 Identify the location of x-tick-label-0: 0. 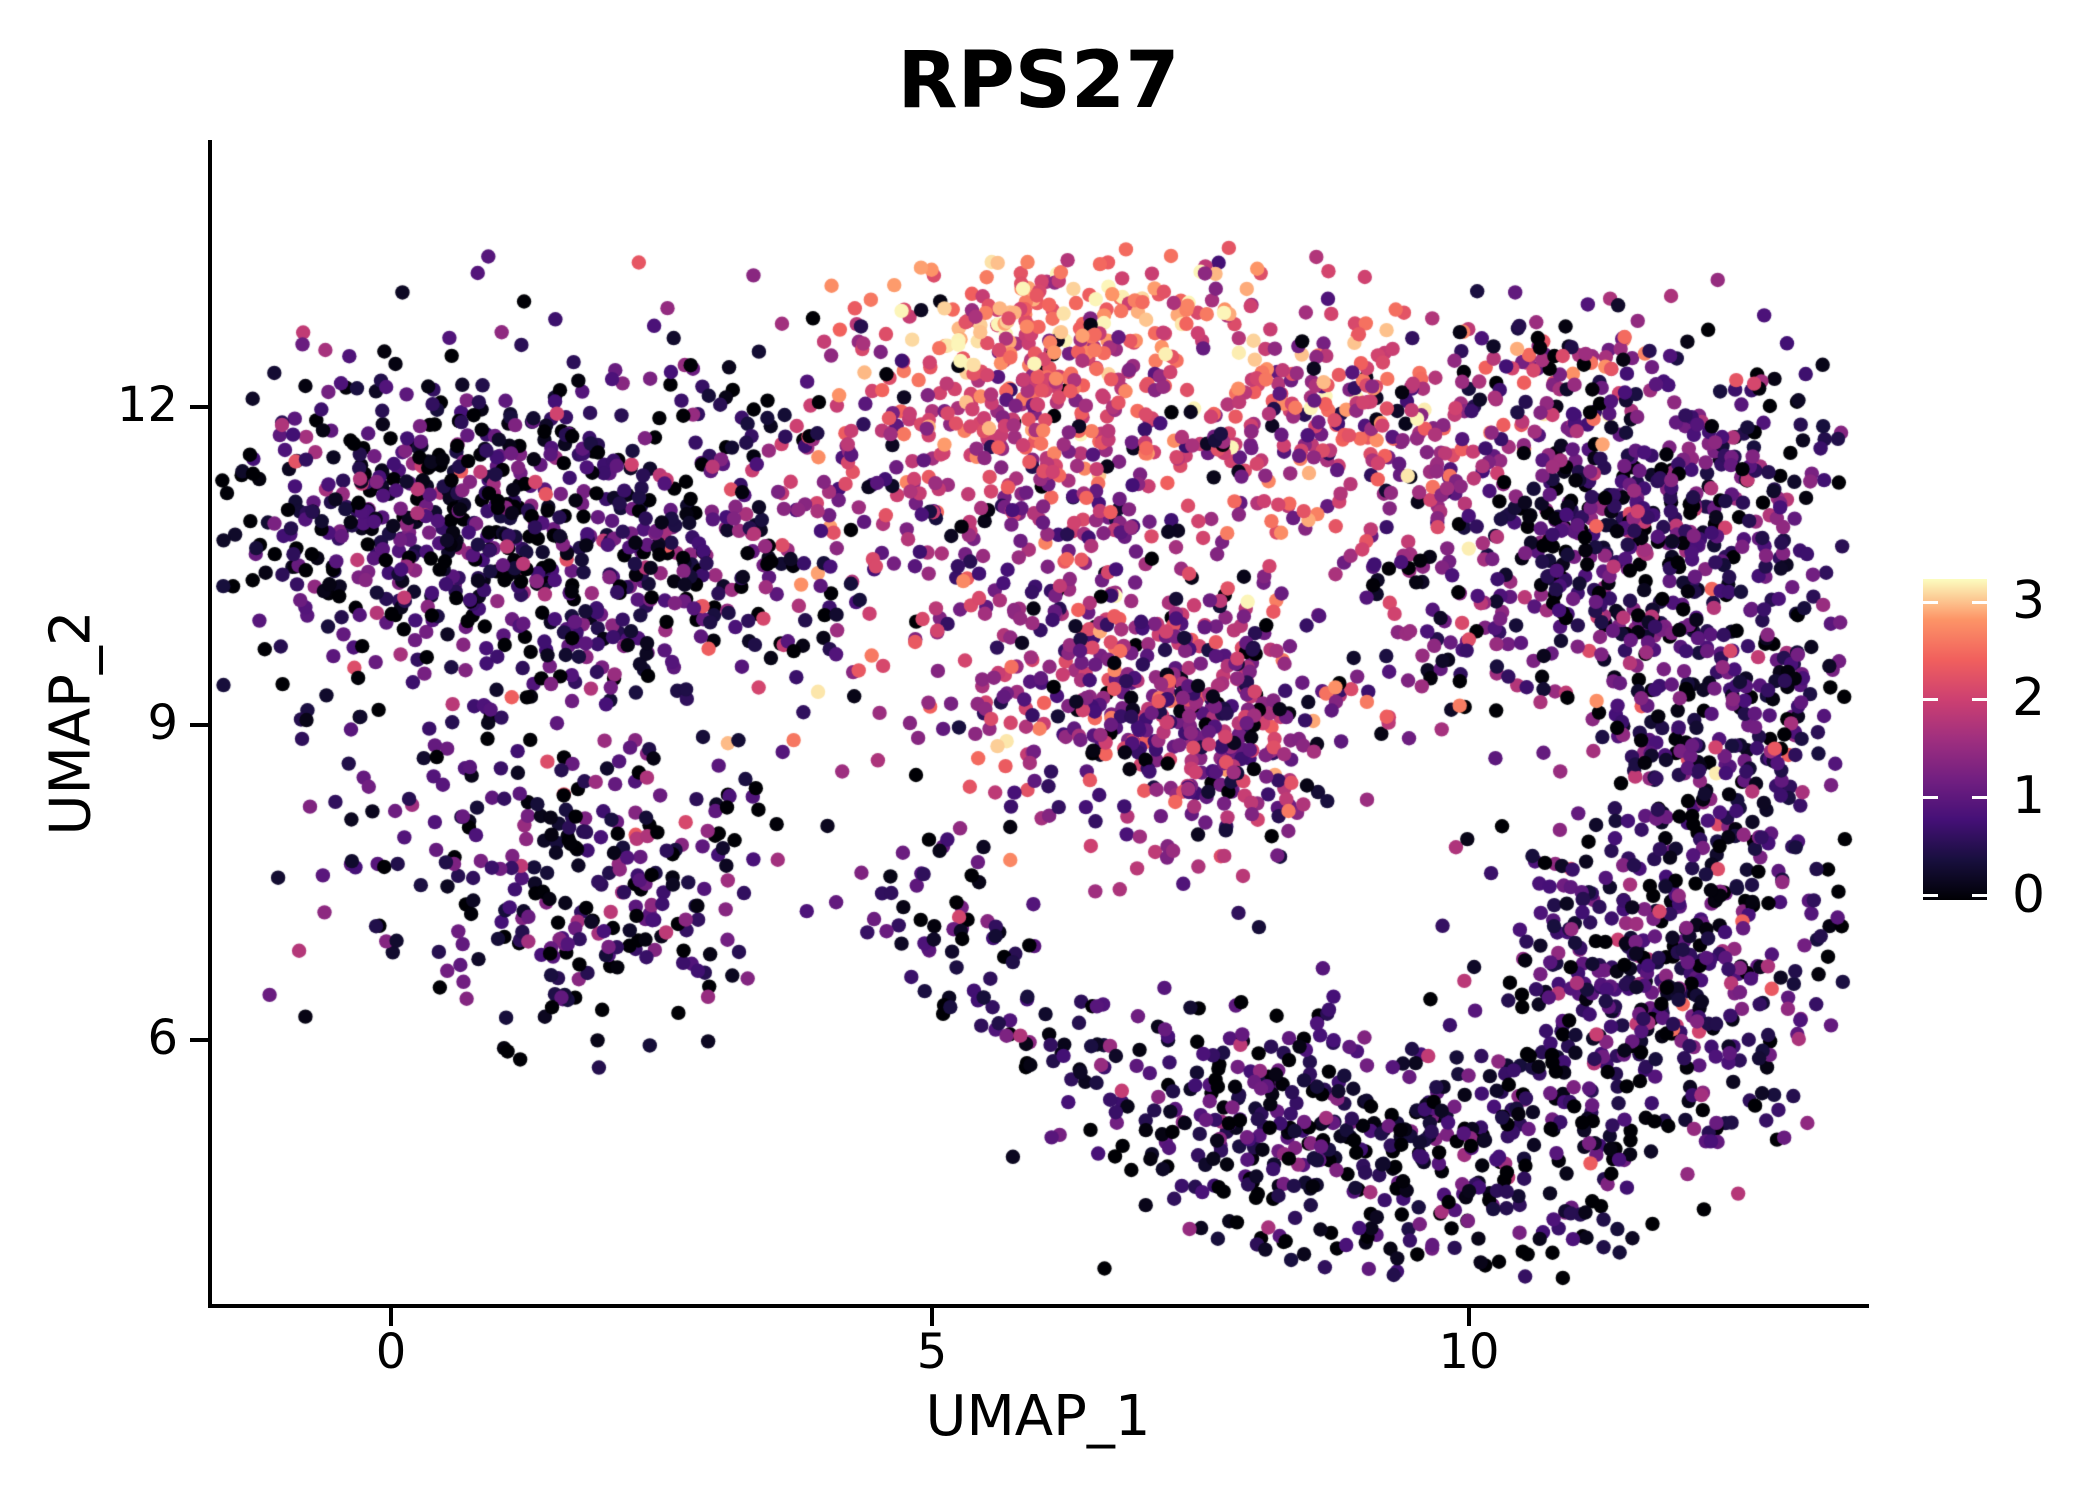
(391, 1352).